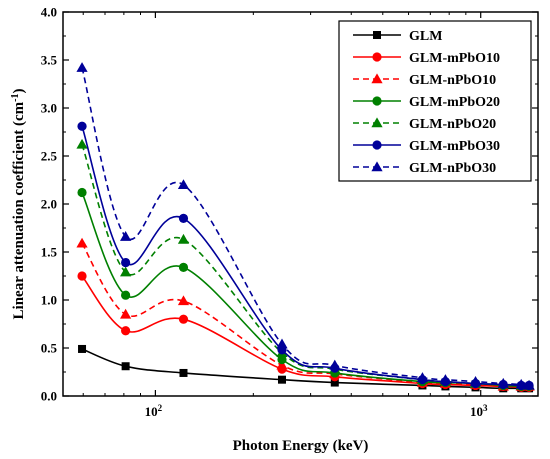  Describe the element at coordinates (452, 168) in the screenshot. I see `legend-label: GLM-nPbO30` at that location.